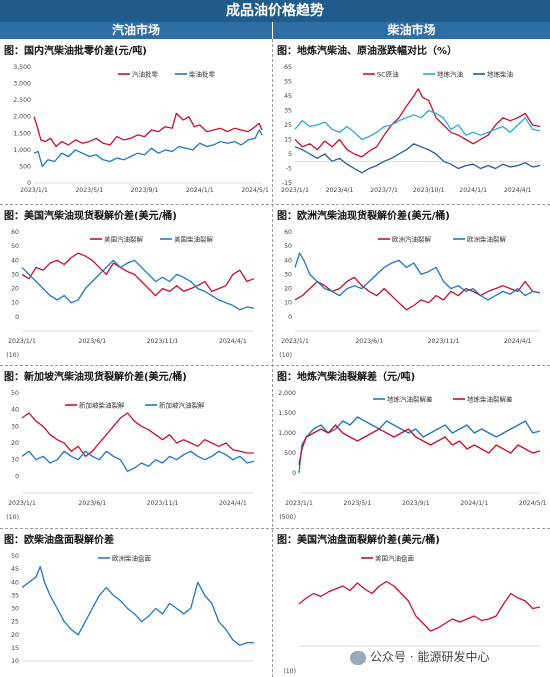  I want to click on wechat-icon, so click(358, 657).